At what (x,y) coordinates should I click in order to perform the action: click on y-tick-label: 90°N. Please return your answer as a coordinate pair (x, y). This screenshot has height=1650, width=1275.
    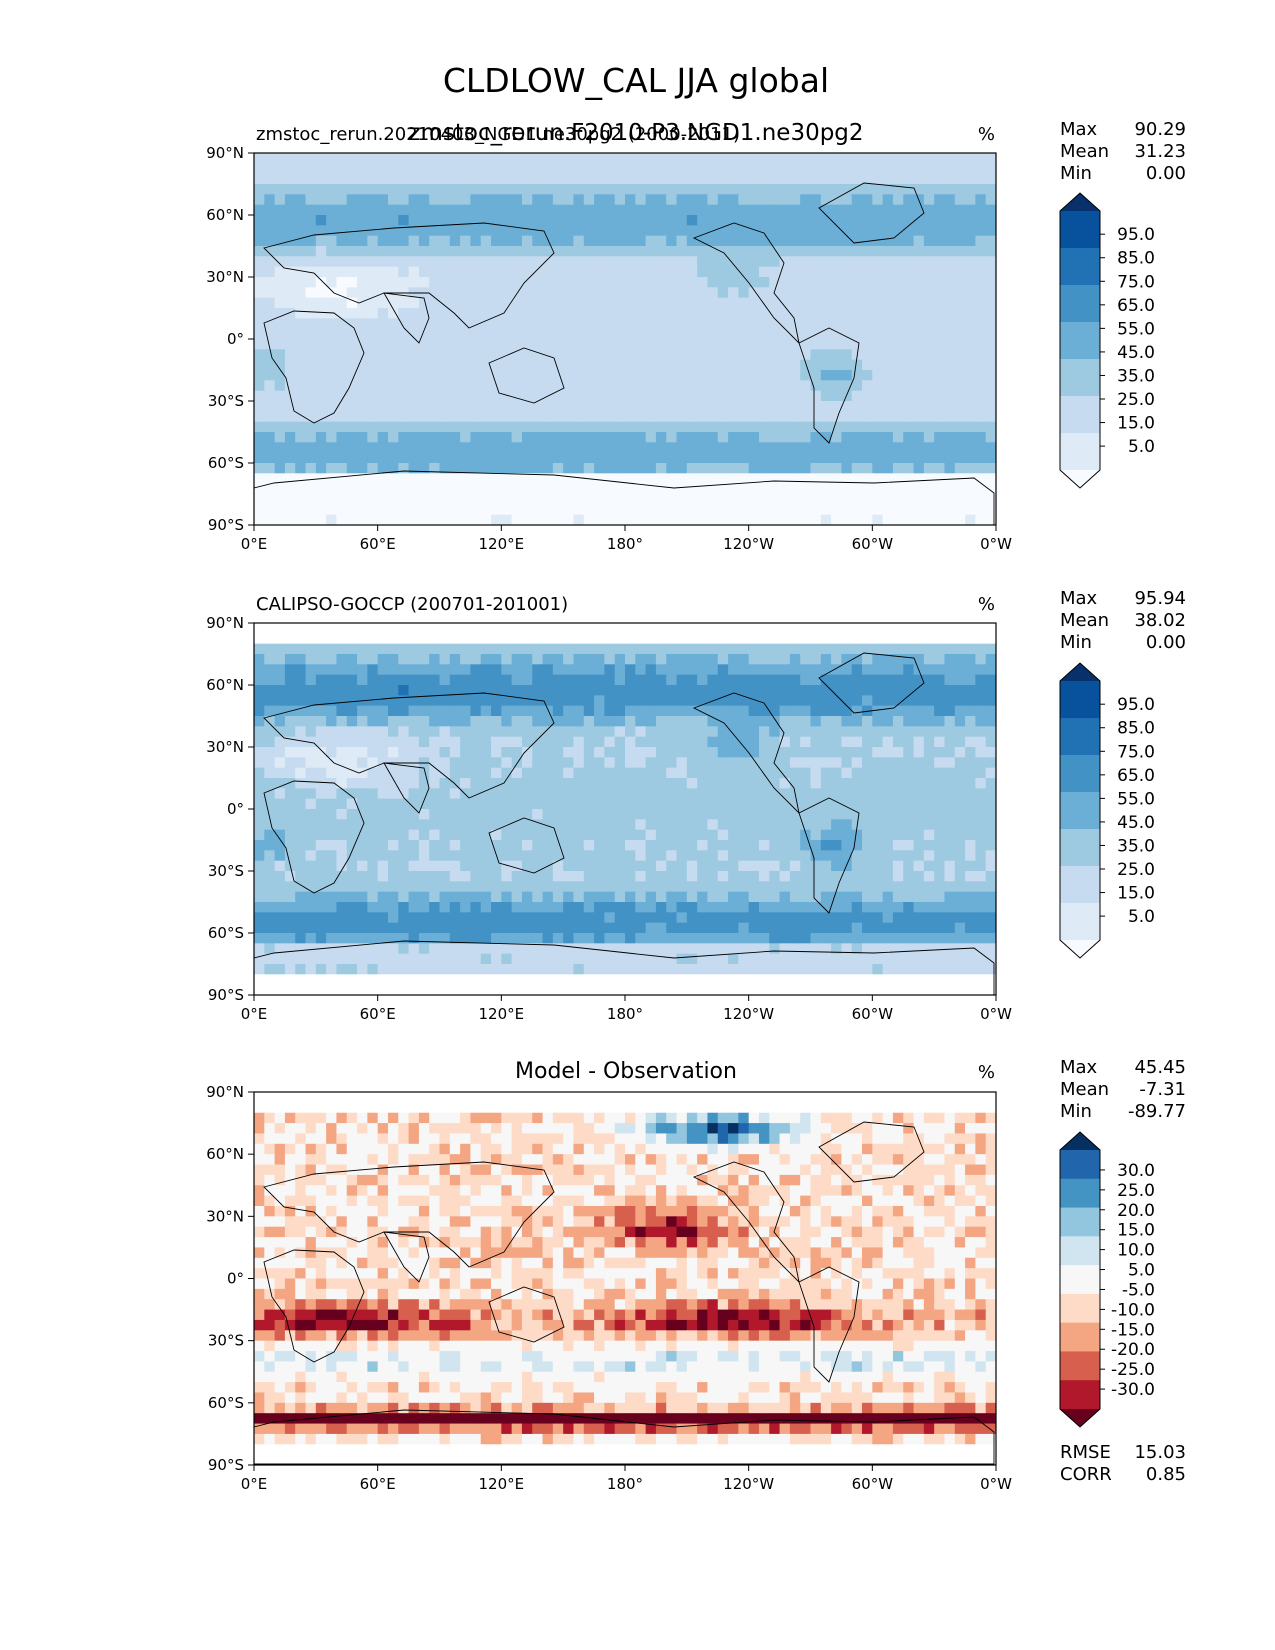
    Looking at the image, I should click on (225, 153).